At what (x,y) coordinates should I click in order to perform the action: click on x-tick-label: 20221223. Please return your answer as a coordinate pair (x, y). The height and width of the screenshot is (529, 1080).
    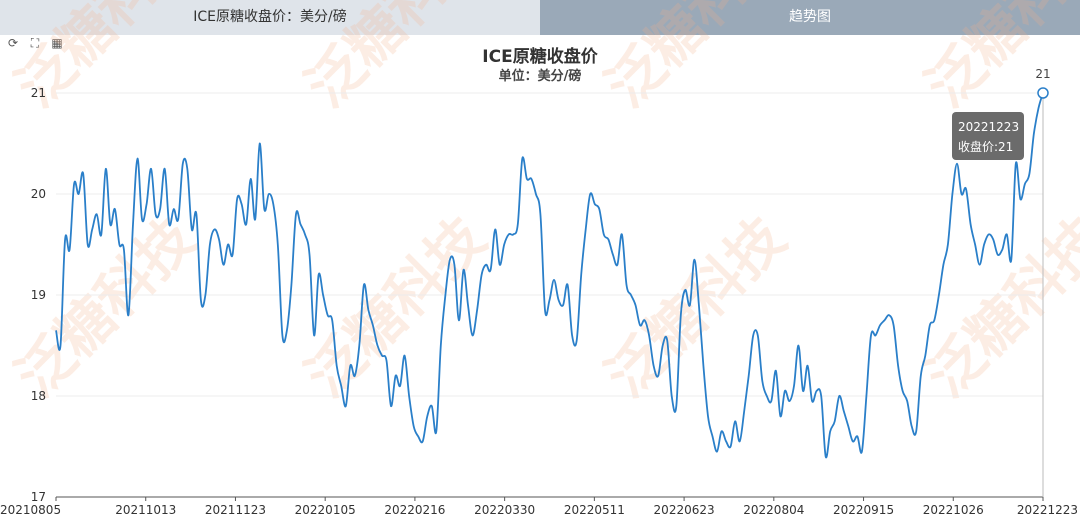
    Looking at the image, I should click on (1047, 510).